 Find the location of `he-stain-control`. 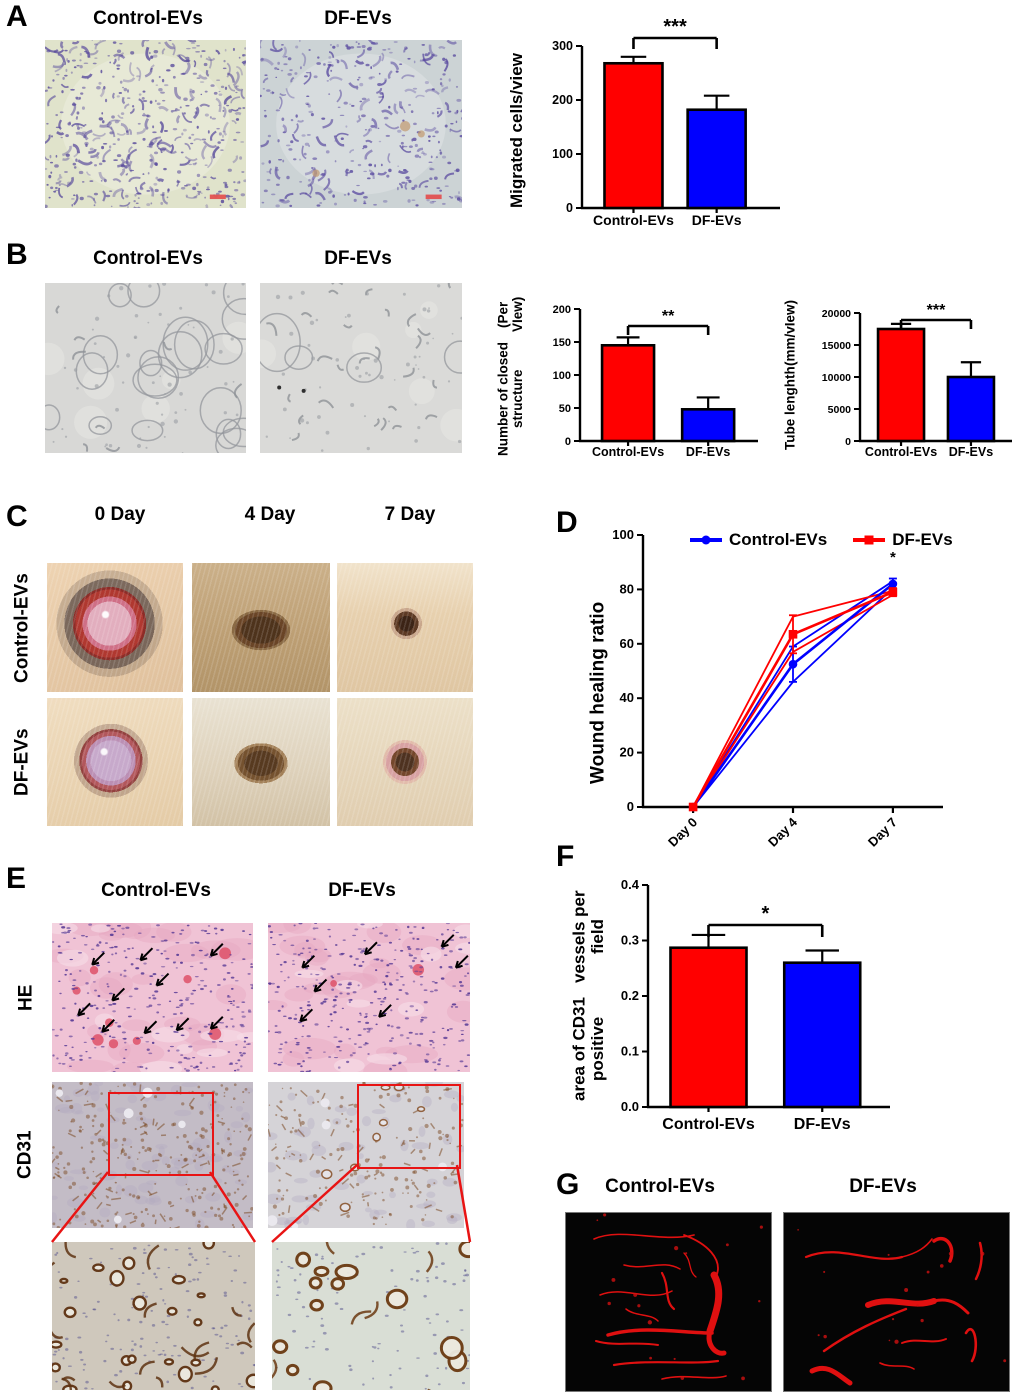

he-stain-control is located at coordinates (152, 997).